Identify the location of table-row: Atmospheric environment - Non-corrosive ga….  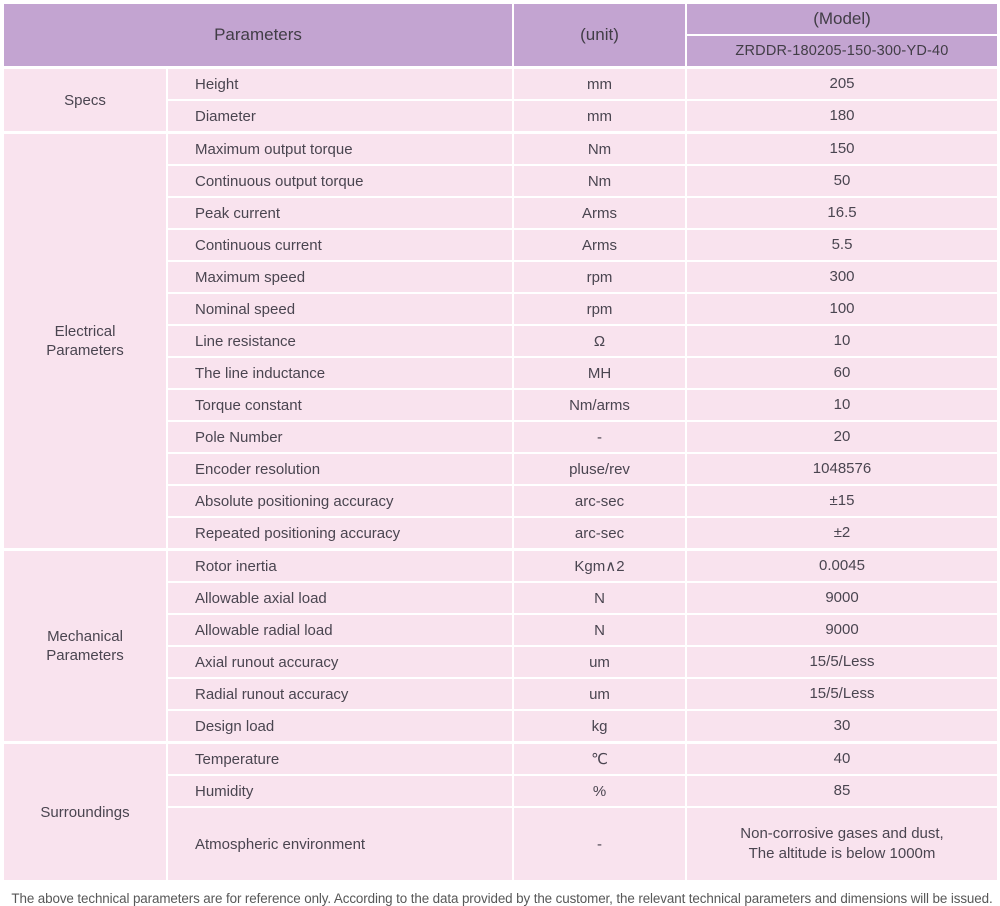
(501, 844).